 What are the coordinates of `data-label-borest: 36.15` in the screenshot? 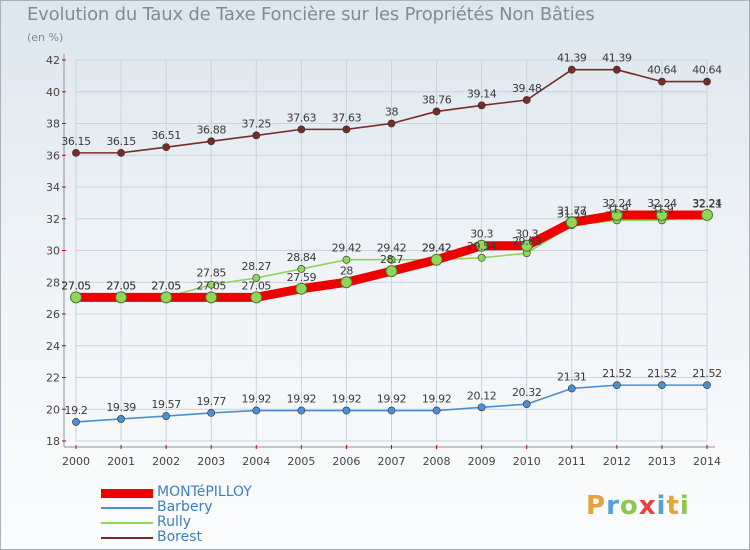 It's located at (121, 141).